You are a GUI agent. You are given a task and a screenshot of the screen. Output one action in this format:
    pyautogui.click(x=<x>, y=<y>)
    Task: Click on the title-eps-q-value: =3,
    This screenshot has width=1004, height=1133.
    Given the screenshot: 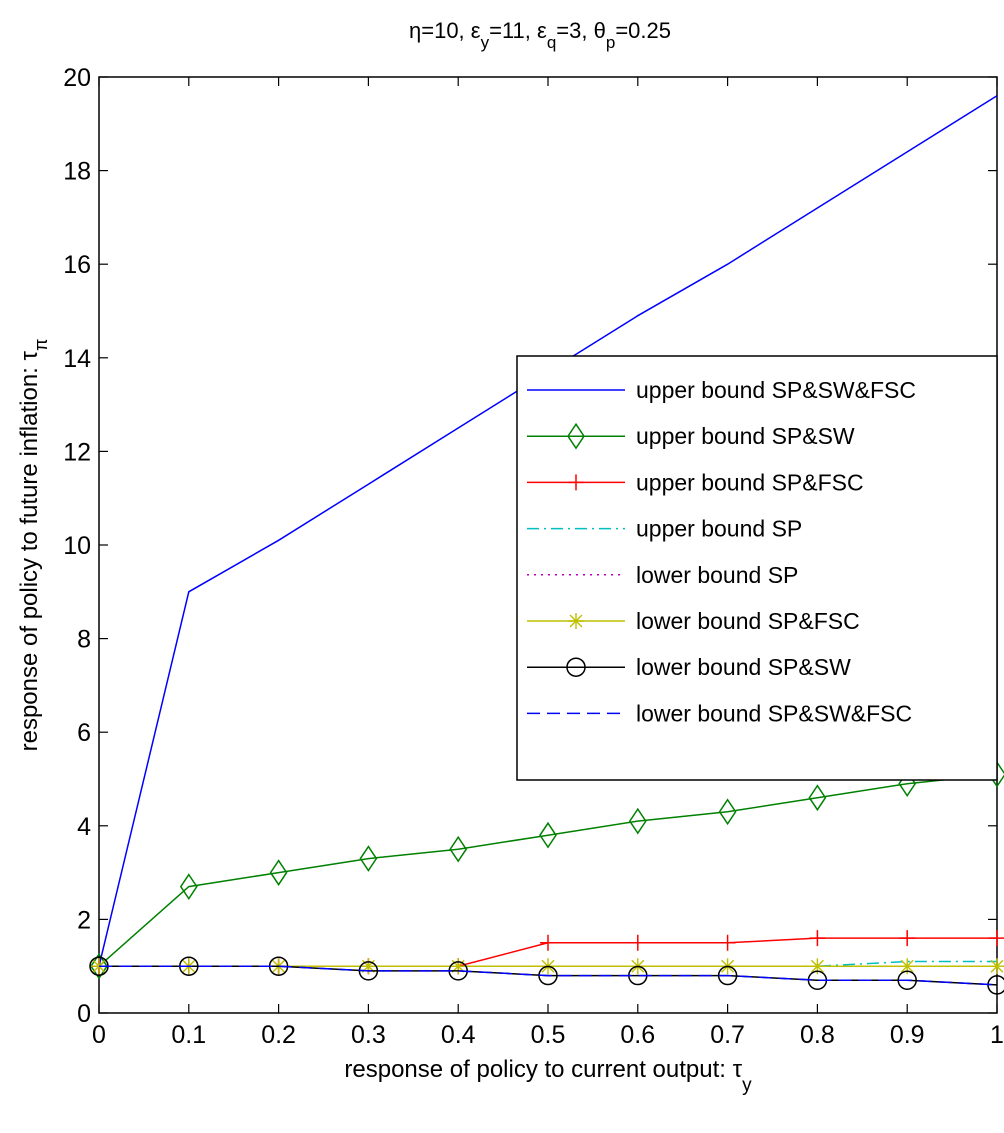 What is the action you would take?
    pyautogui.click(x=574, y=30)
    